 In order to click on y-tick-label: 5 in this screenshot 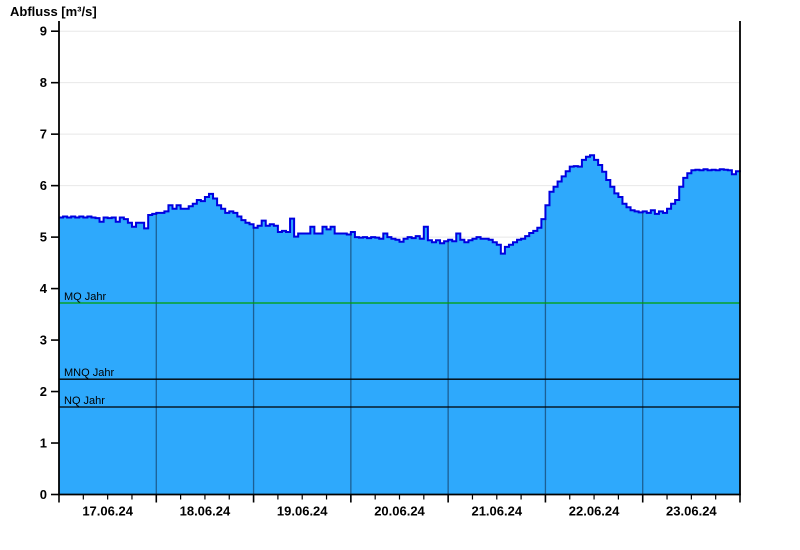, I will do `click(43, 237)`.